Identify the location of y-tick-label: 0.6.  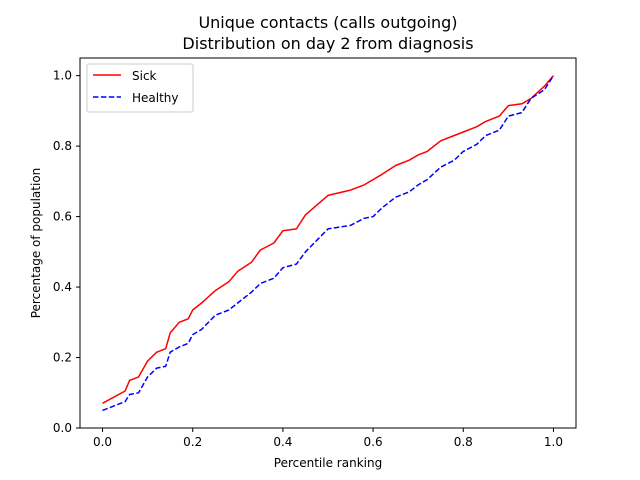
(62, 217).